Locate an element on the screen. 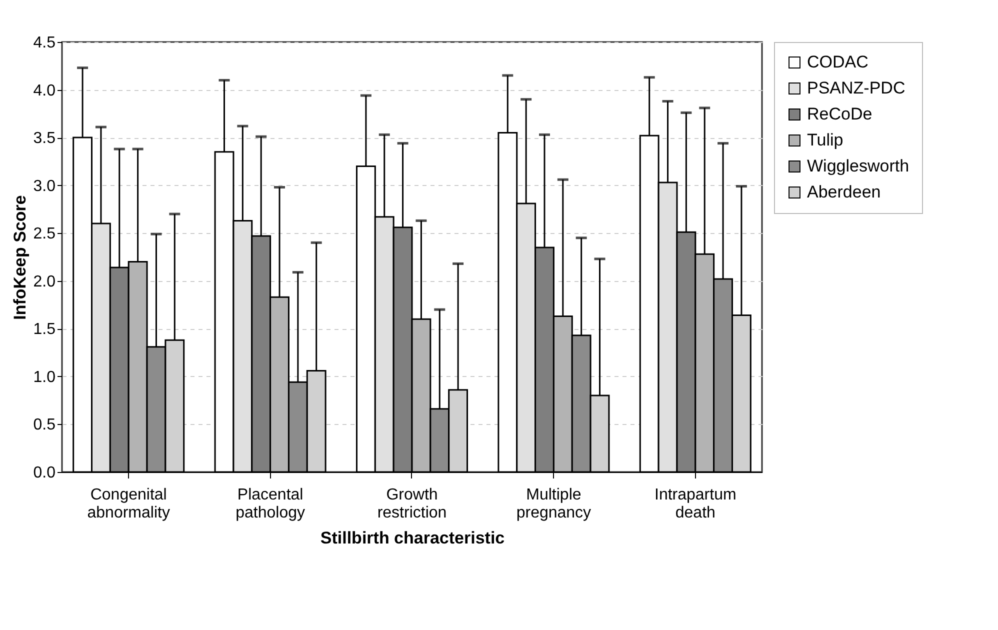 Image resolution: width=998 pixels, height=630 pixels. y-axis-title: InfoKeep Score is located at coordinates (20, 257).